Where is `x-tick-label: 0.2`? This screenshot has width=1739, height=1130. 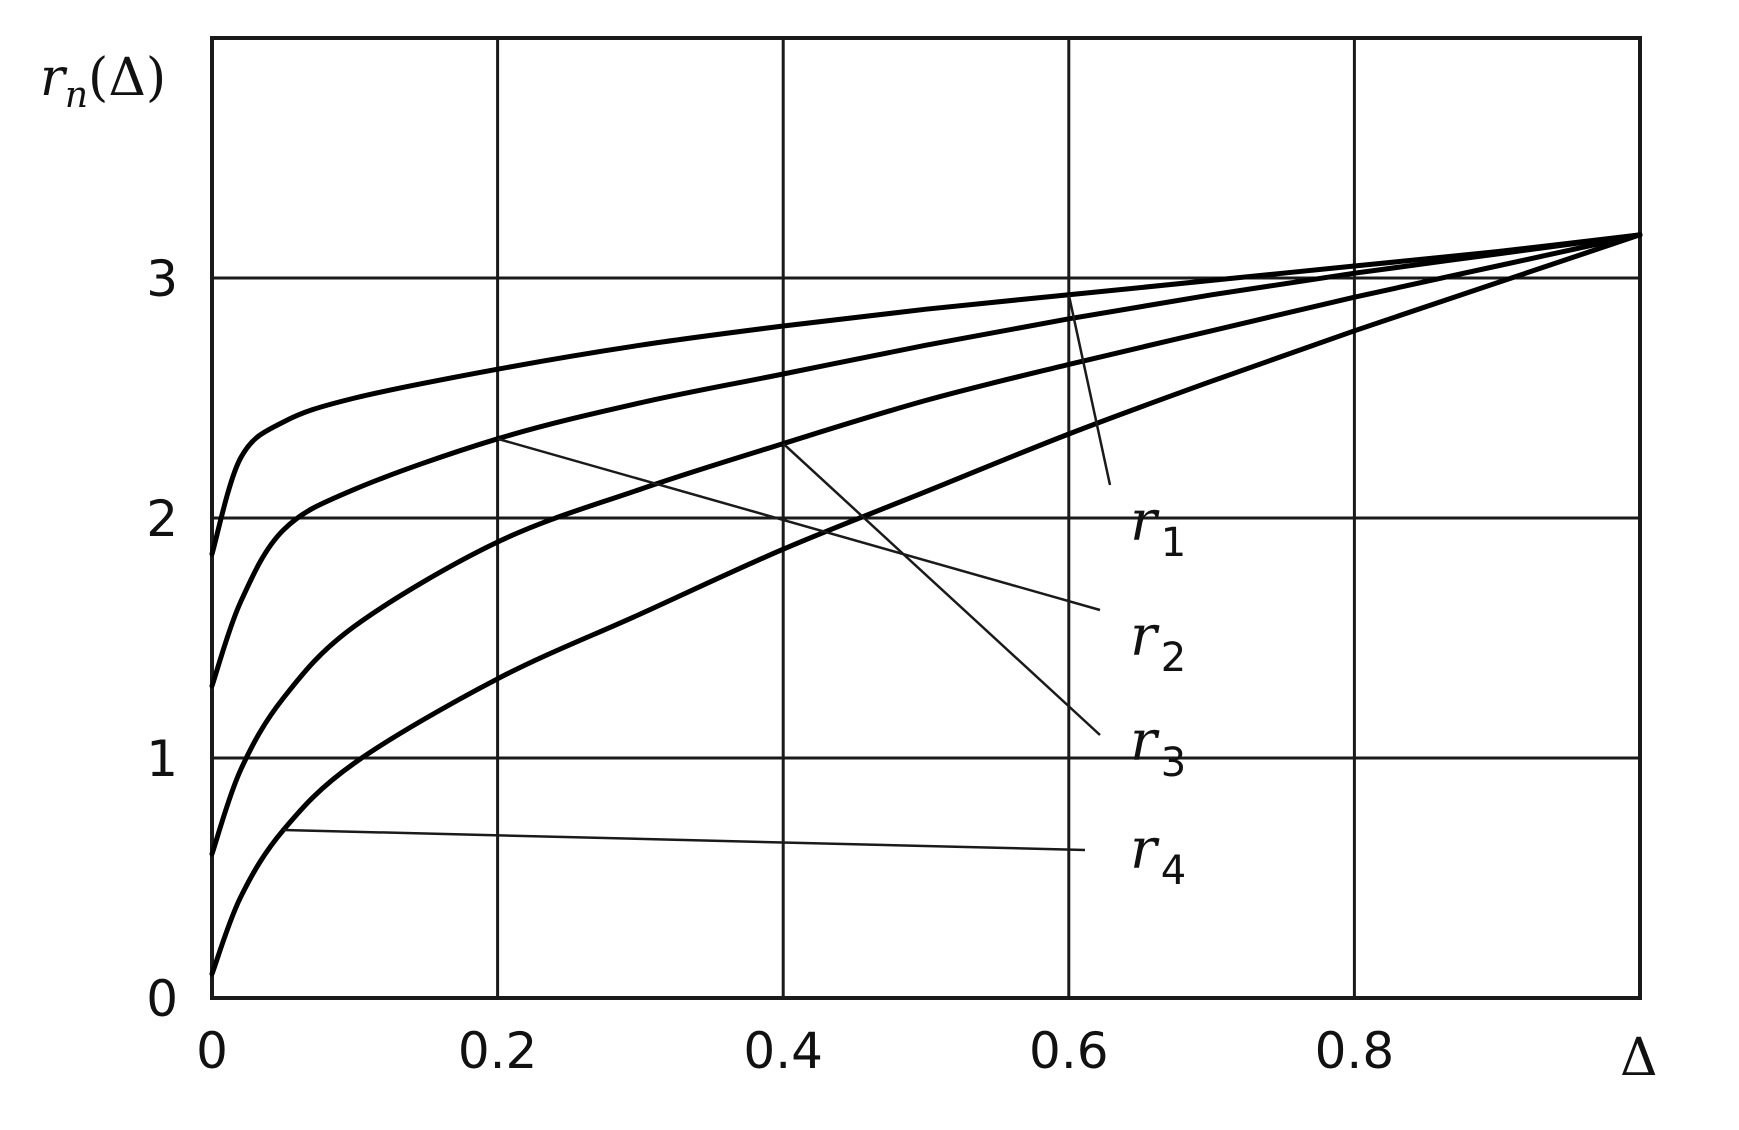
x-tick-label: 0.2 is located at coordinates (498, 1051).